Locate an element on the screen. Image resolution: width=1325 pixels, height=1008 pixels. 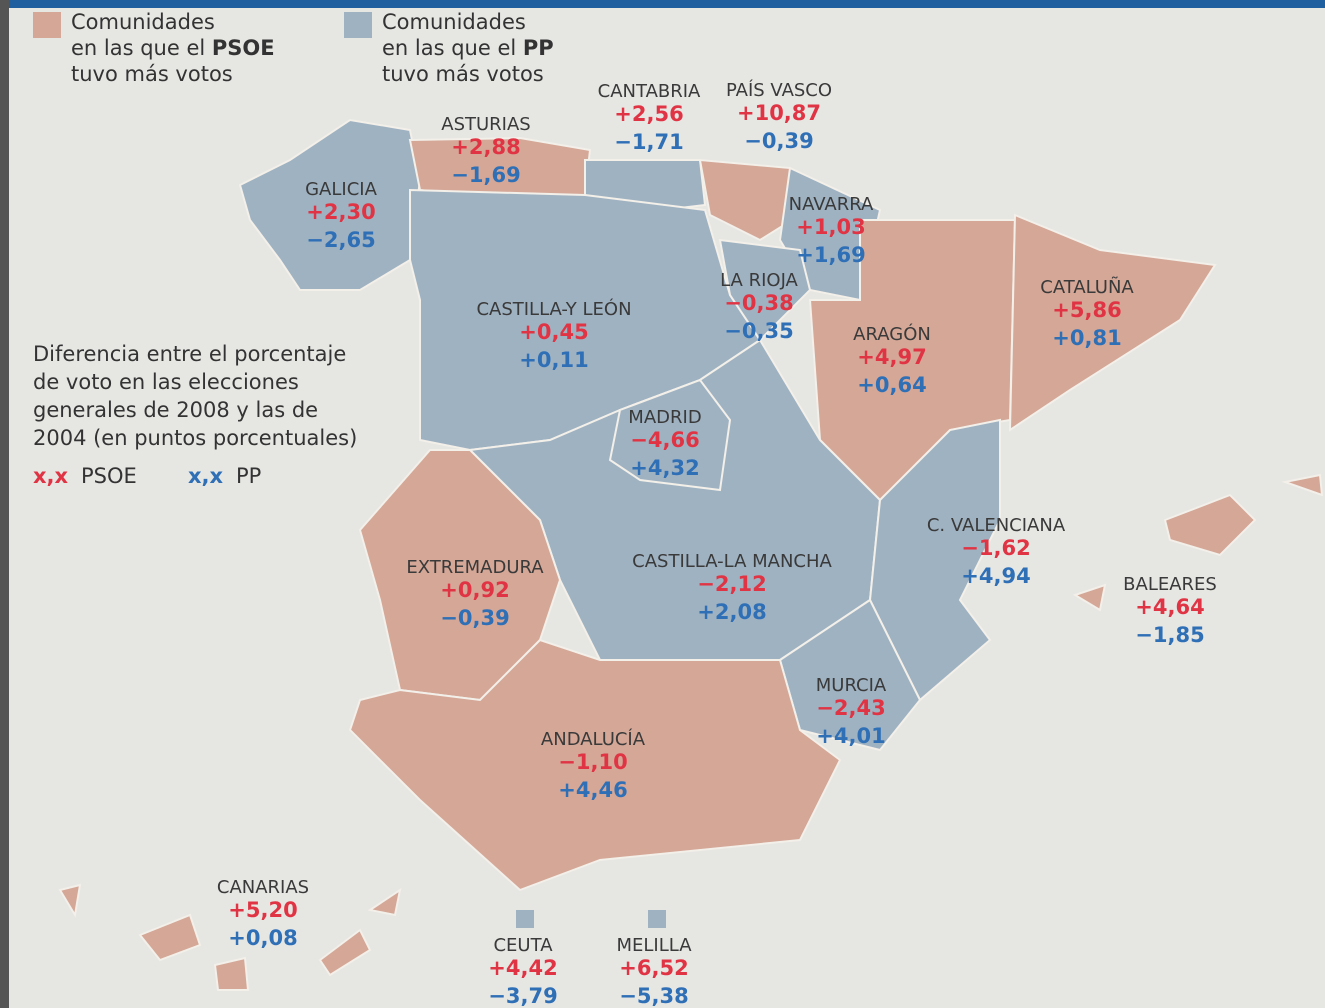
pp-value: +0,08 is located at coordinates (262, 938).